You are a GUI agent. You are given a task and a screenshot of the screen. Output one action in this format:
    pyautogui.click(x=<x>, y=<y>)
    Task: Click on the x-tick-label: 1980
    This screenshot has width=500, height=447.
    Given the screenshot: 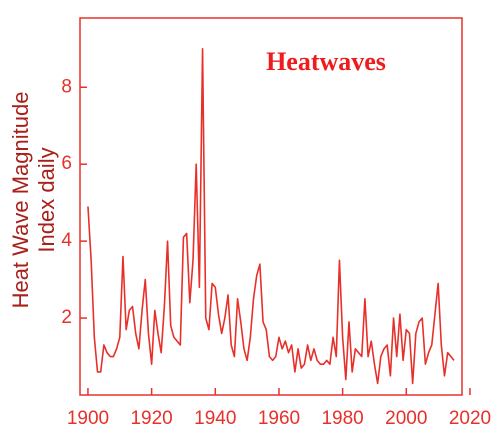 What is the action you would take?
    pyautogui.click(x=342, y=418)
    